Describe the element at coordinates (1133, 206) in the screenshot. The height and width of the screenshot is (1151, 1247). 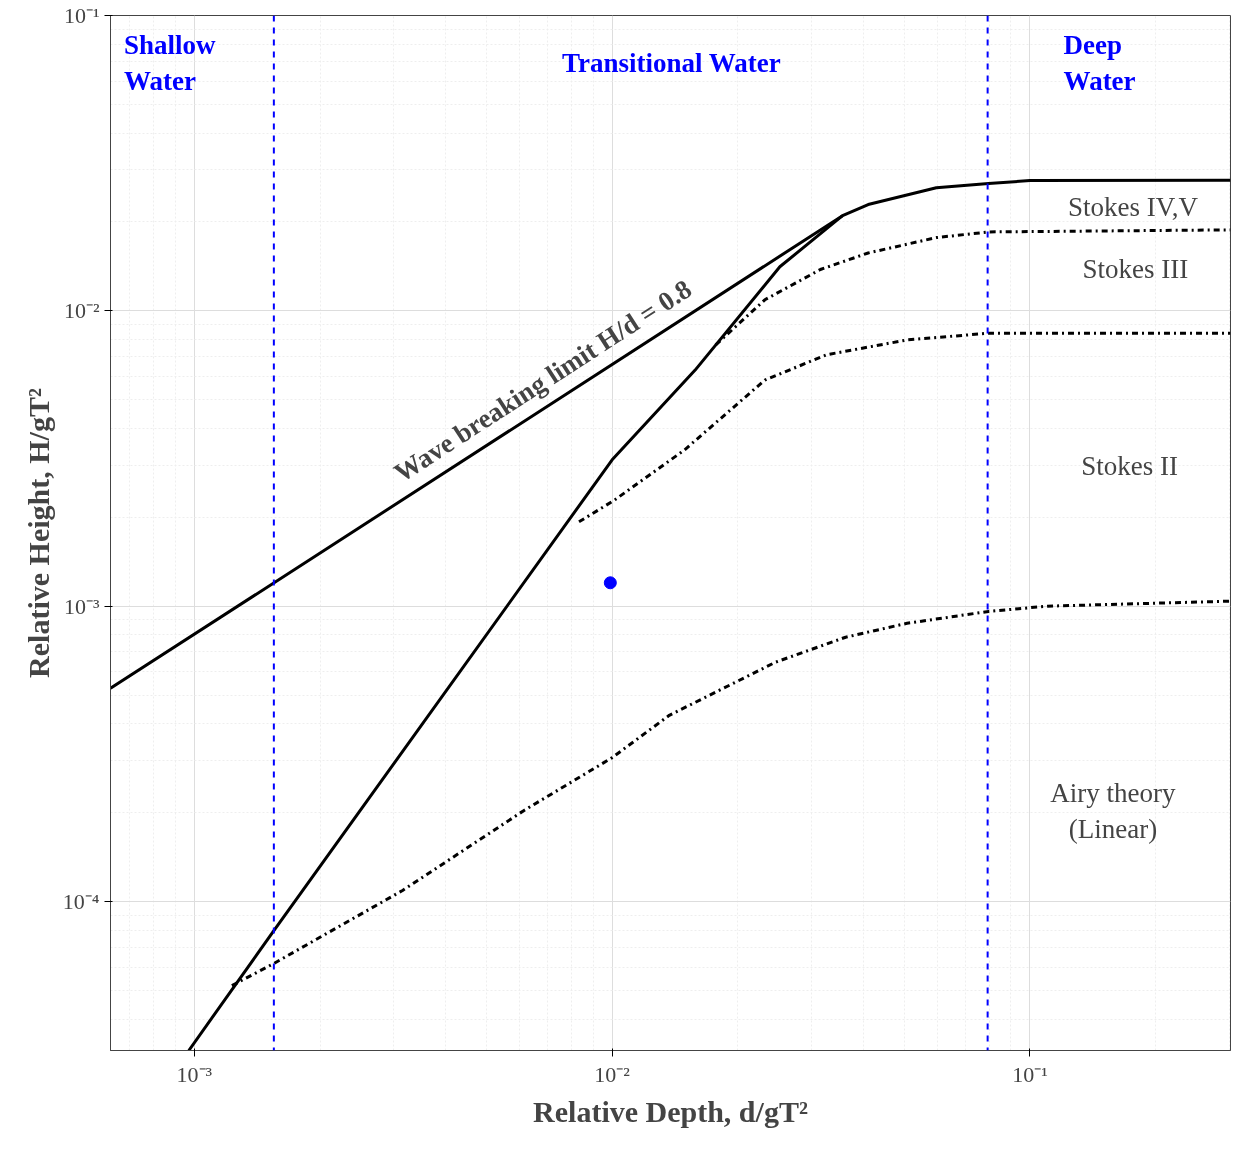
I see `annotation: Stokes IV,V` at that location.